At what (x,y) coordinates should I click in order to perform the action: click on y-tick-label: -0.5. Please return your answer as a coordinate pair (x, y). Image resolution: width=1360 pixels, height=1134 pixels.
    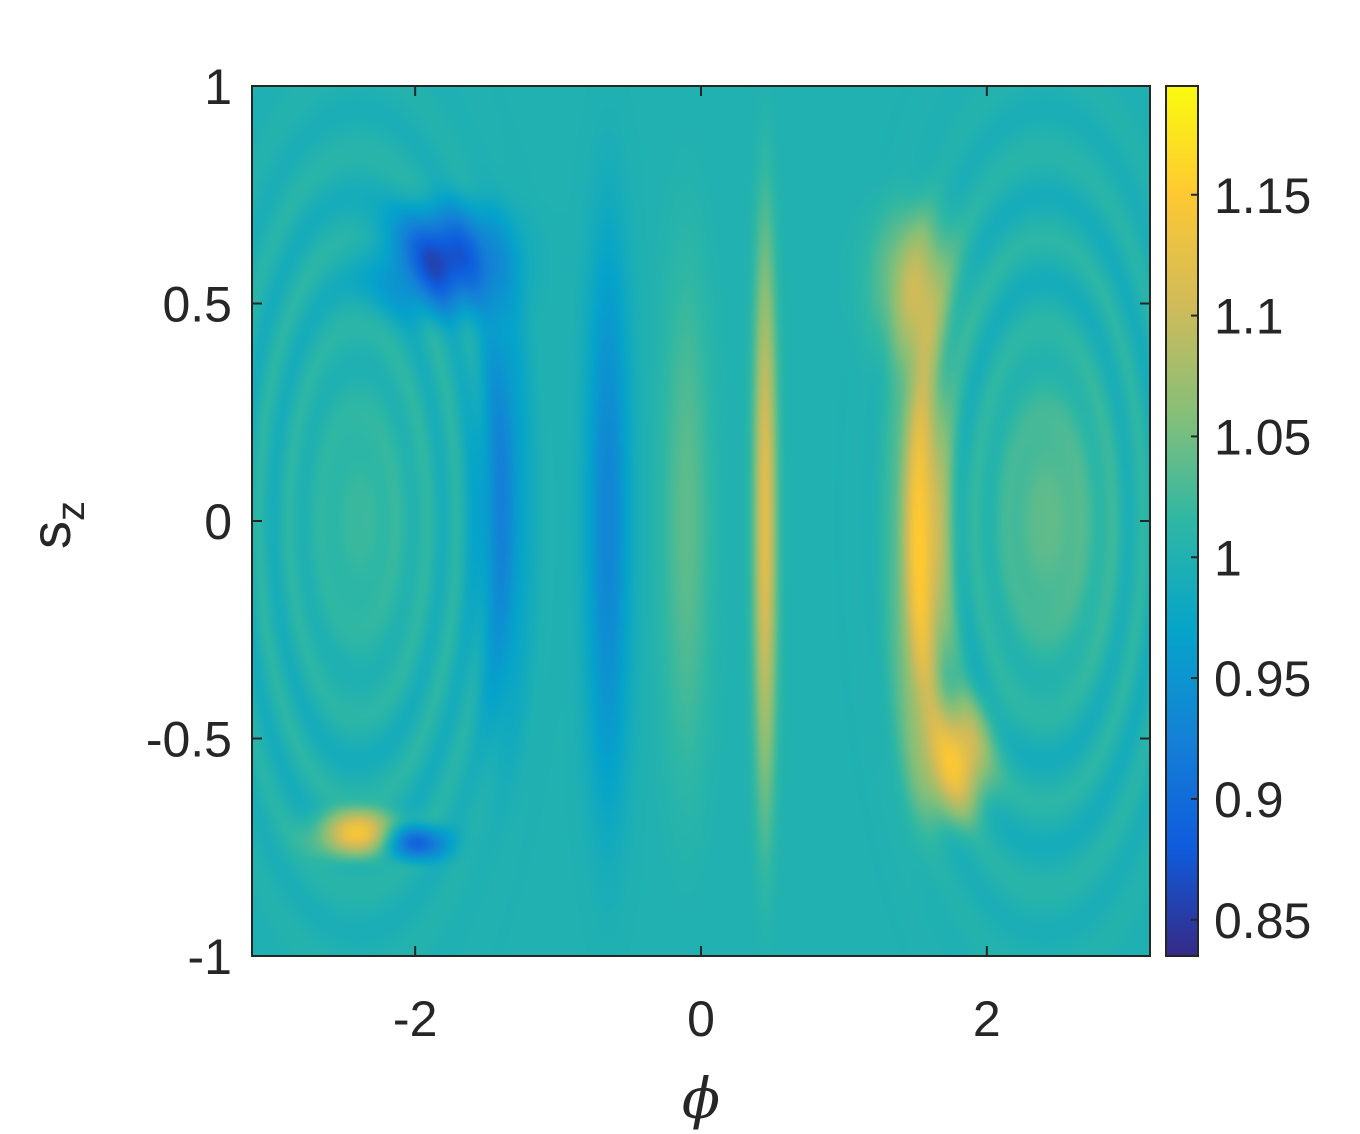
    Looking at the image, I should click on (189, 740).